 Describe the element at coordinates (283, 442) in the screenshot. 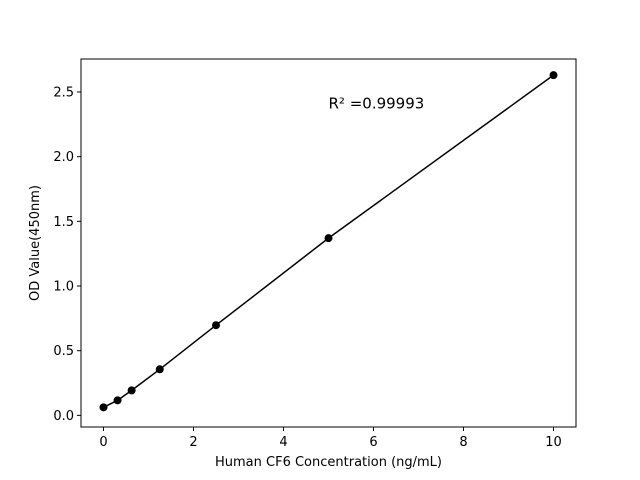

I see `x-tick-label: 4` at that location.